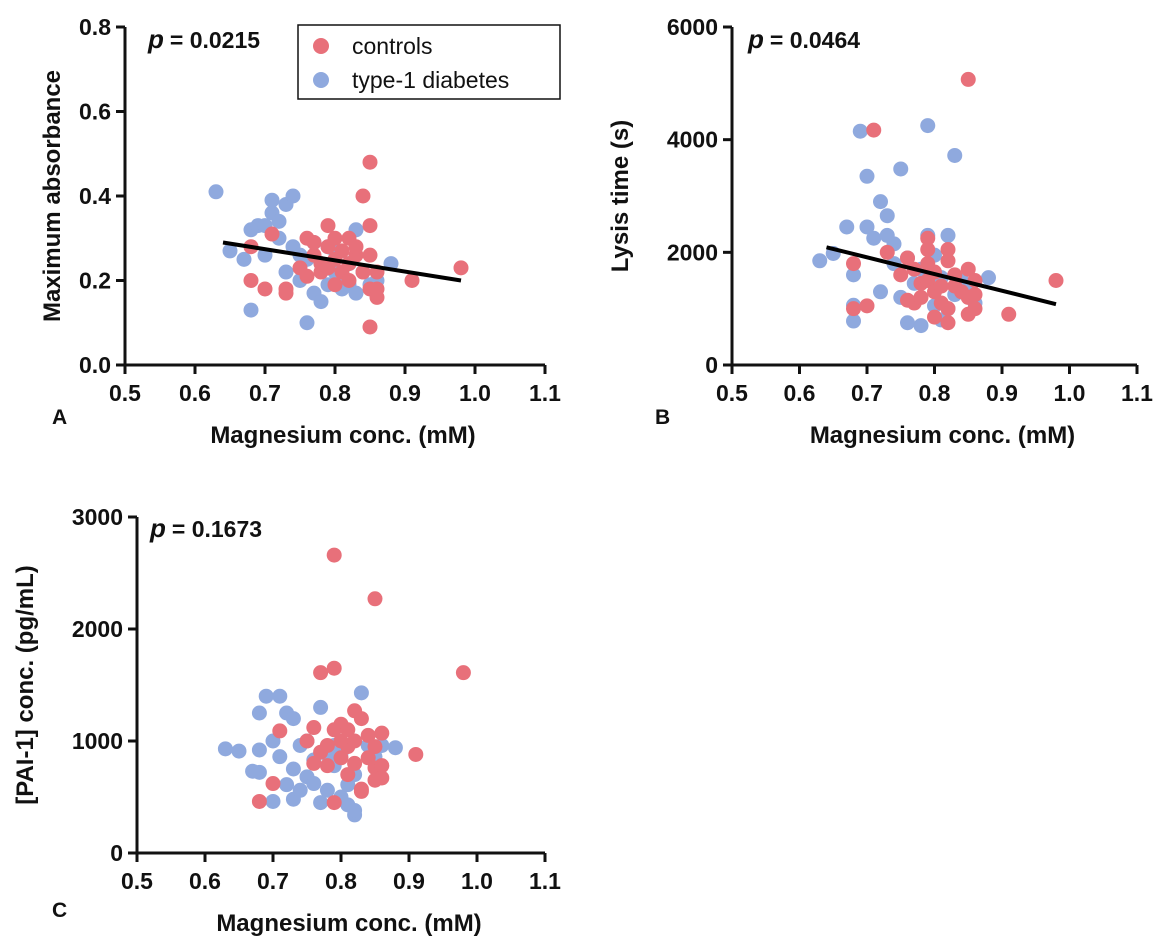 The height and width of the screenshot is (941, 1155). What do you see at coordinates (342, 261) in the screenshot?
I see `regression-line` at bounding box center [342, 261].